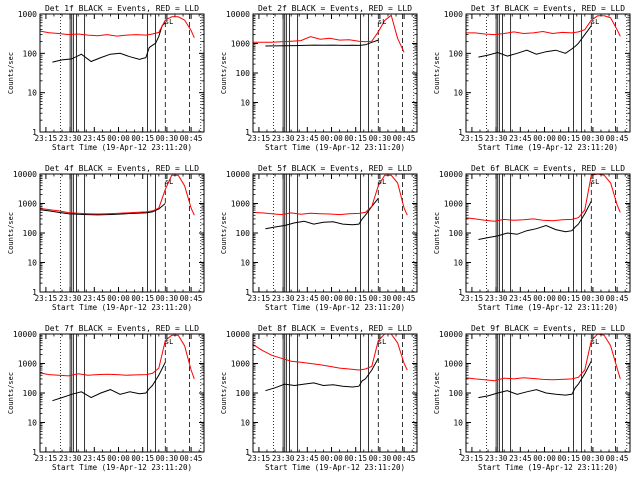  What do you see at coordinates (335, 168) in the screenshot?
I see `panel-title: Det 5f BLACK = Events, RED = LLD` at bounding box center [335, 168].